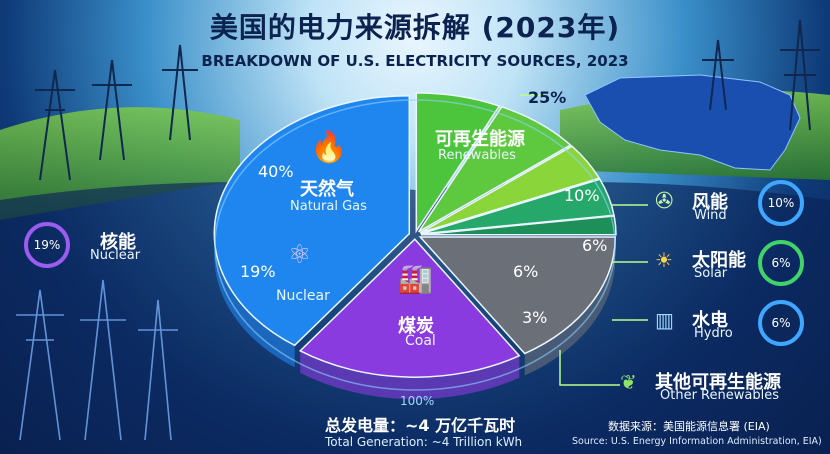 The image size is (830, 454). What do you see at coordinates (415, 27) in the screenshot?
I see `title-zh: 美国的电力来源拆解 (2023年)` at bounding box center [415, 27].